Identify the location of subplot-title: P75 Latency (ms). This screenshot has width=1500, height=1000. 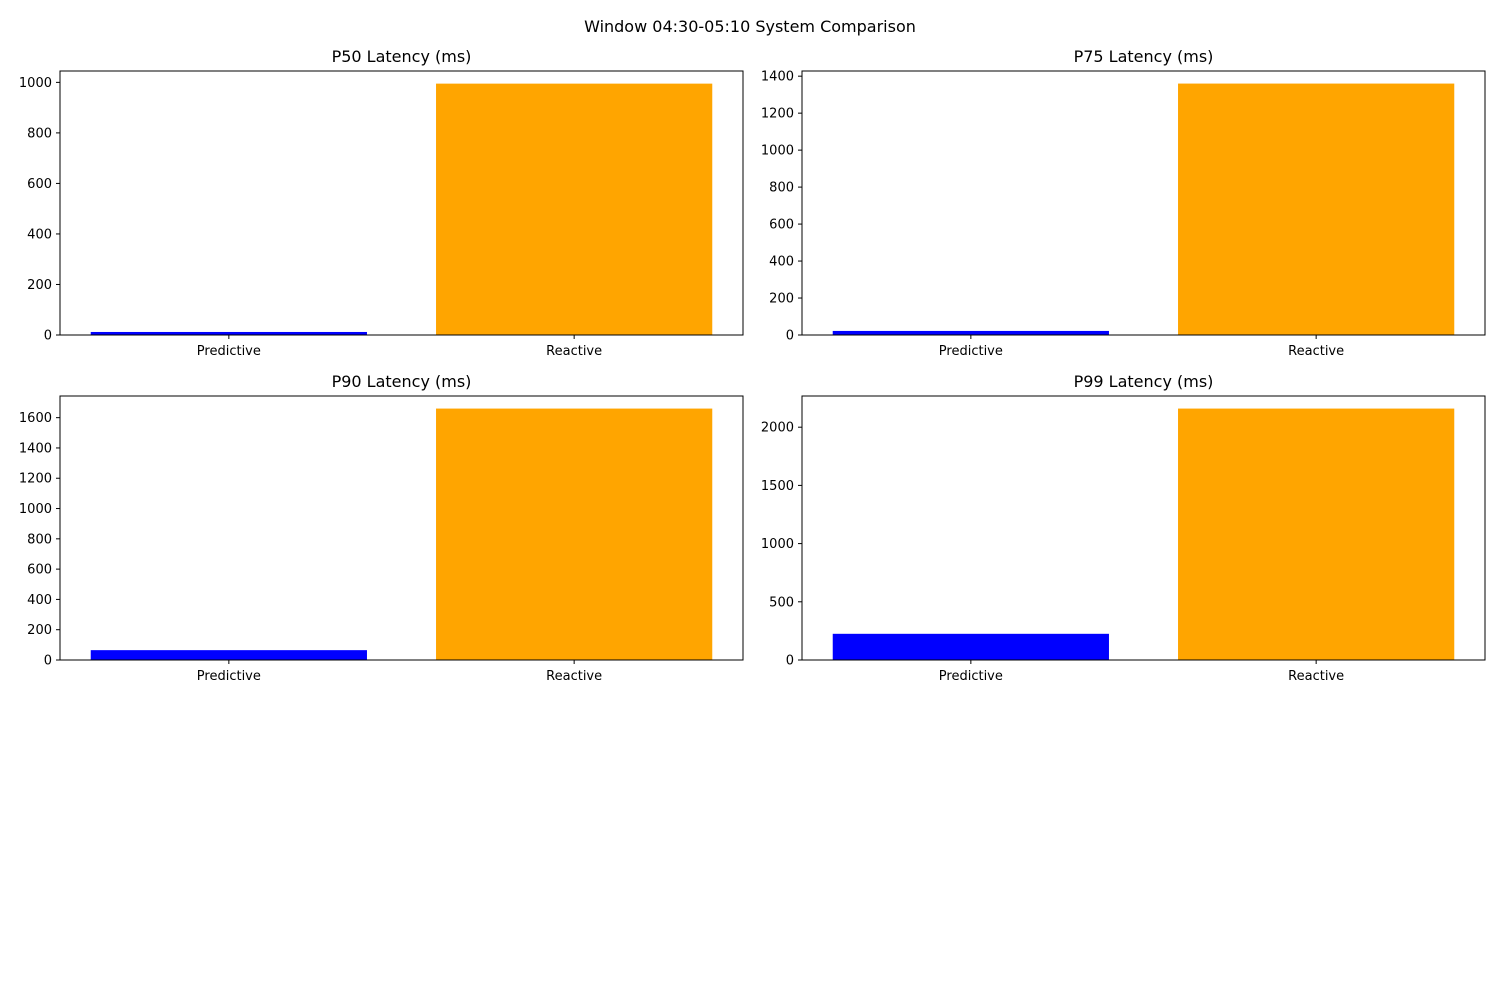
(1144, 56).